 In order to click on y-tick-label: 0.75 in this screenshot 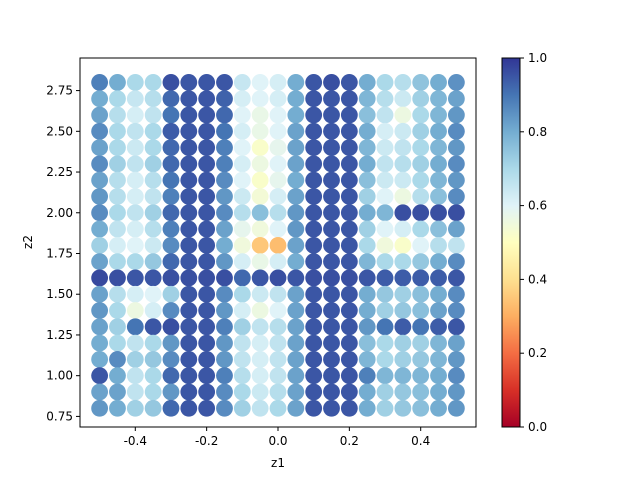, I will do `click(59, 416)`.